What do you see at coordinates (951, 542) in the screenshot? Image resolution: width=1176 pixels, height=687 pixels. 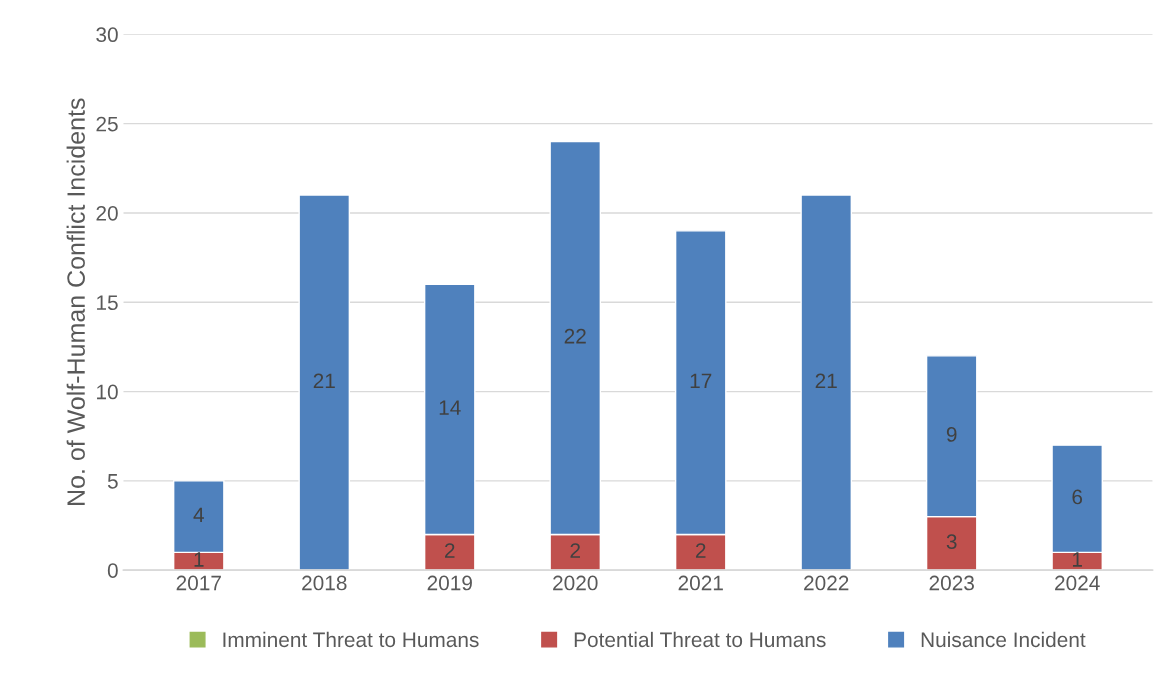 I see `data-label: 3` at bounding box center [951, 542].